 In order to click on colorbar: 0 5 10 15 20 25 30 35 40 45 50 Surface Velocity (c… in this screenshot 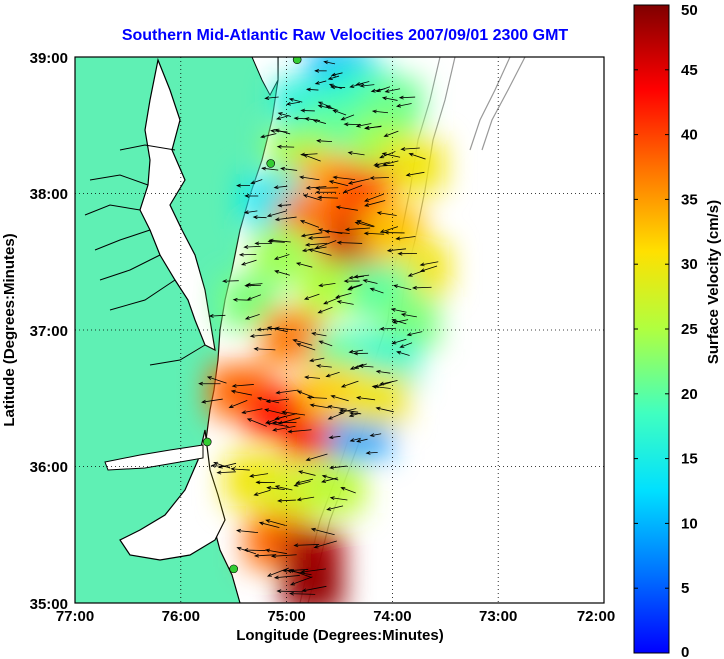, I will do `click(677, 330)`.